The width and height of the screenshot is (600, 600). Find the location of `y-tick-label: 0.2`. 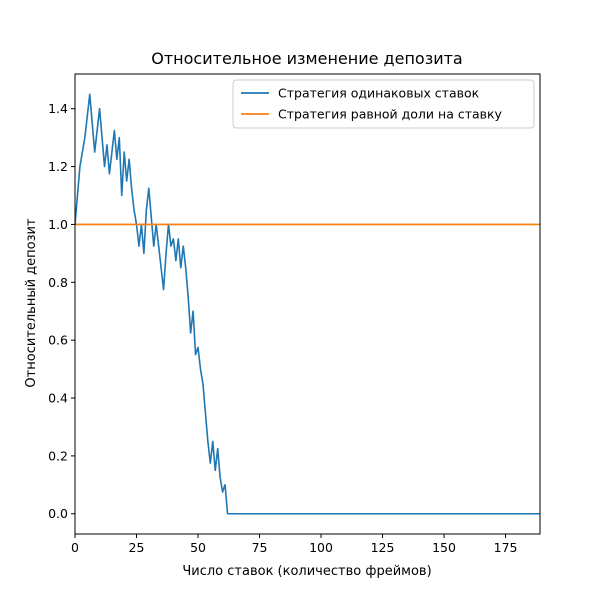

y-tick-label: 0.2 is located at coordinates (58, 455).